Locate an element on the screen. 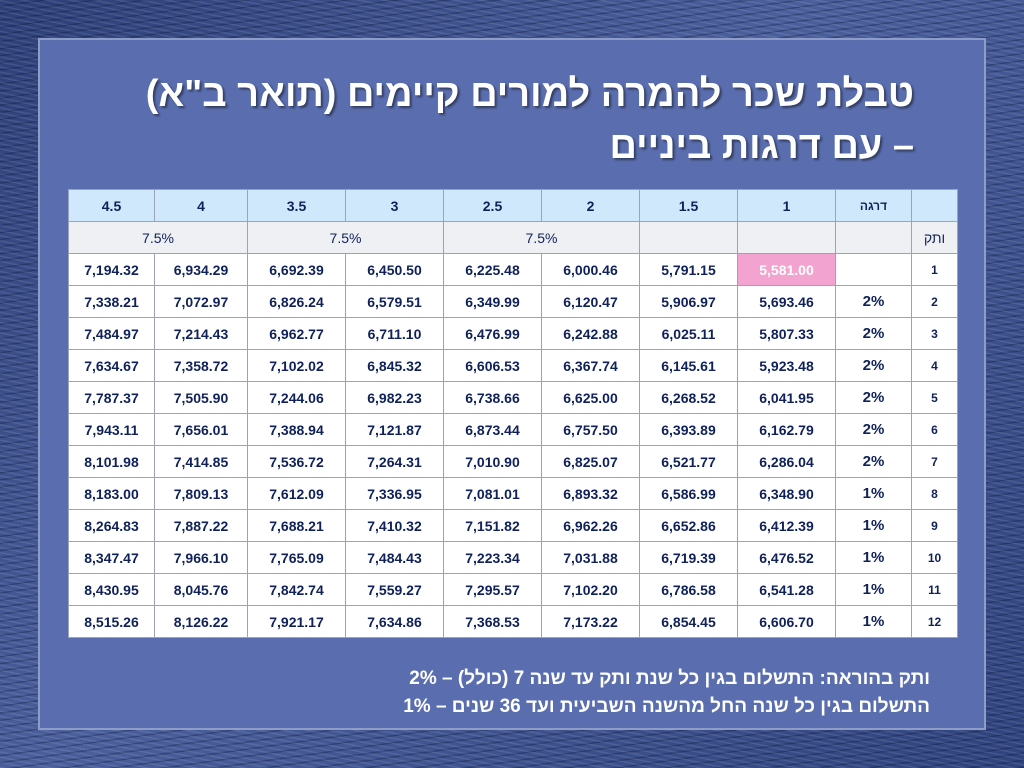 This screenshot has height=768, width=1024. grade-header-cell: 3 is located at coordinates (394, 205).